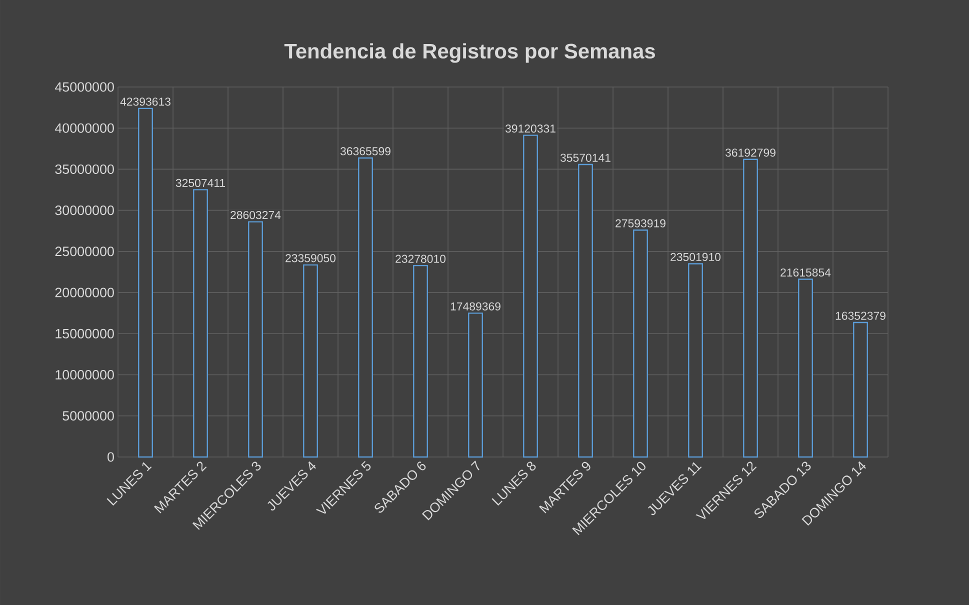  Describe the element at coordinates (805, 272) in the screenshot. I see `data-label: 21615854` at that location.